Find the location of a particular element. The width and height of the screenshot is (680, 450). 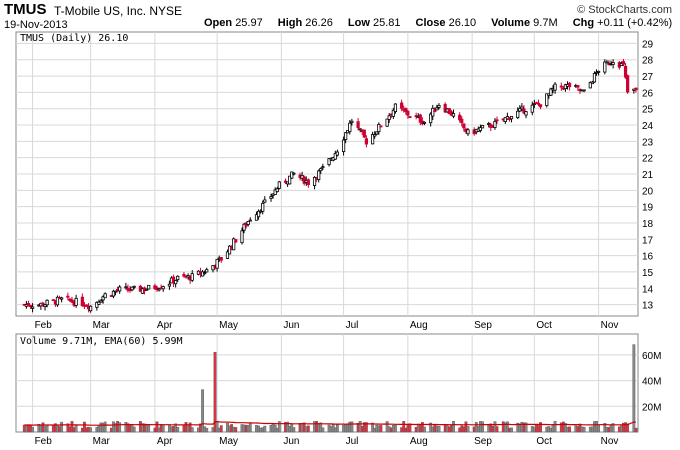

price-x-tick-label: Feb is located at coordinates (44, 325).